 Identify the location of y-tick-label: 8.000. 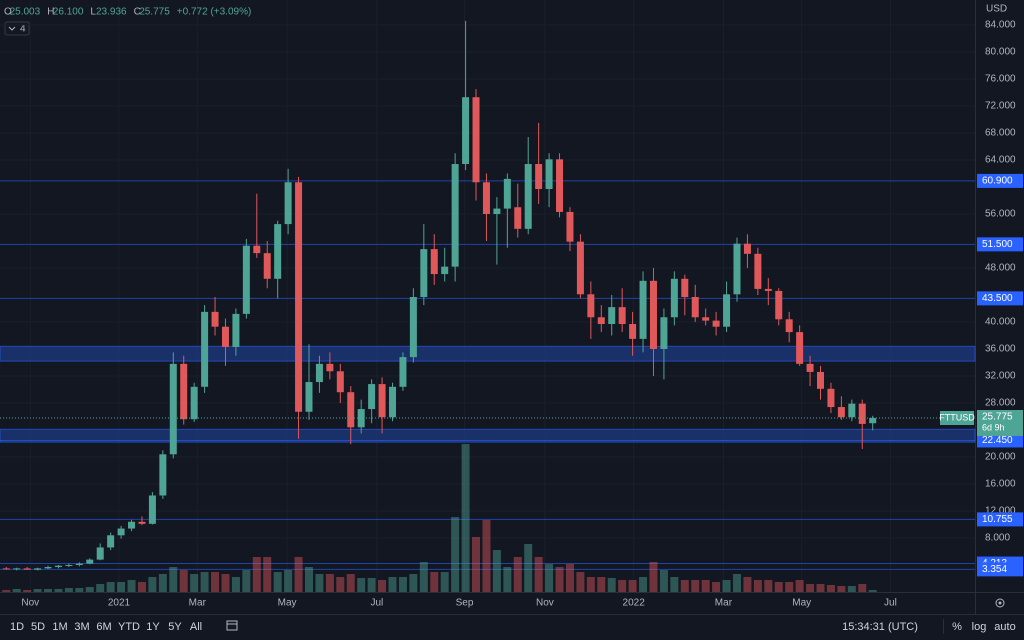
(997, 538).